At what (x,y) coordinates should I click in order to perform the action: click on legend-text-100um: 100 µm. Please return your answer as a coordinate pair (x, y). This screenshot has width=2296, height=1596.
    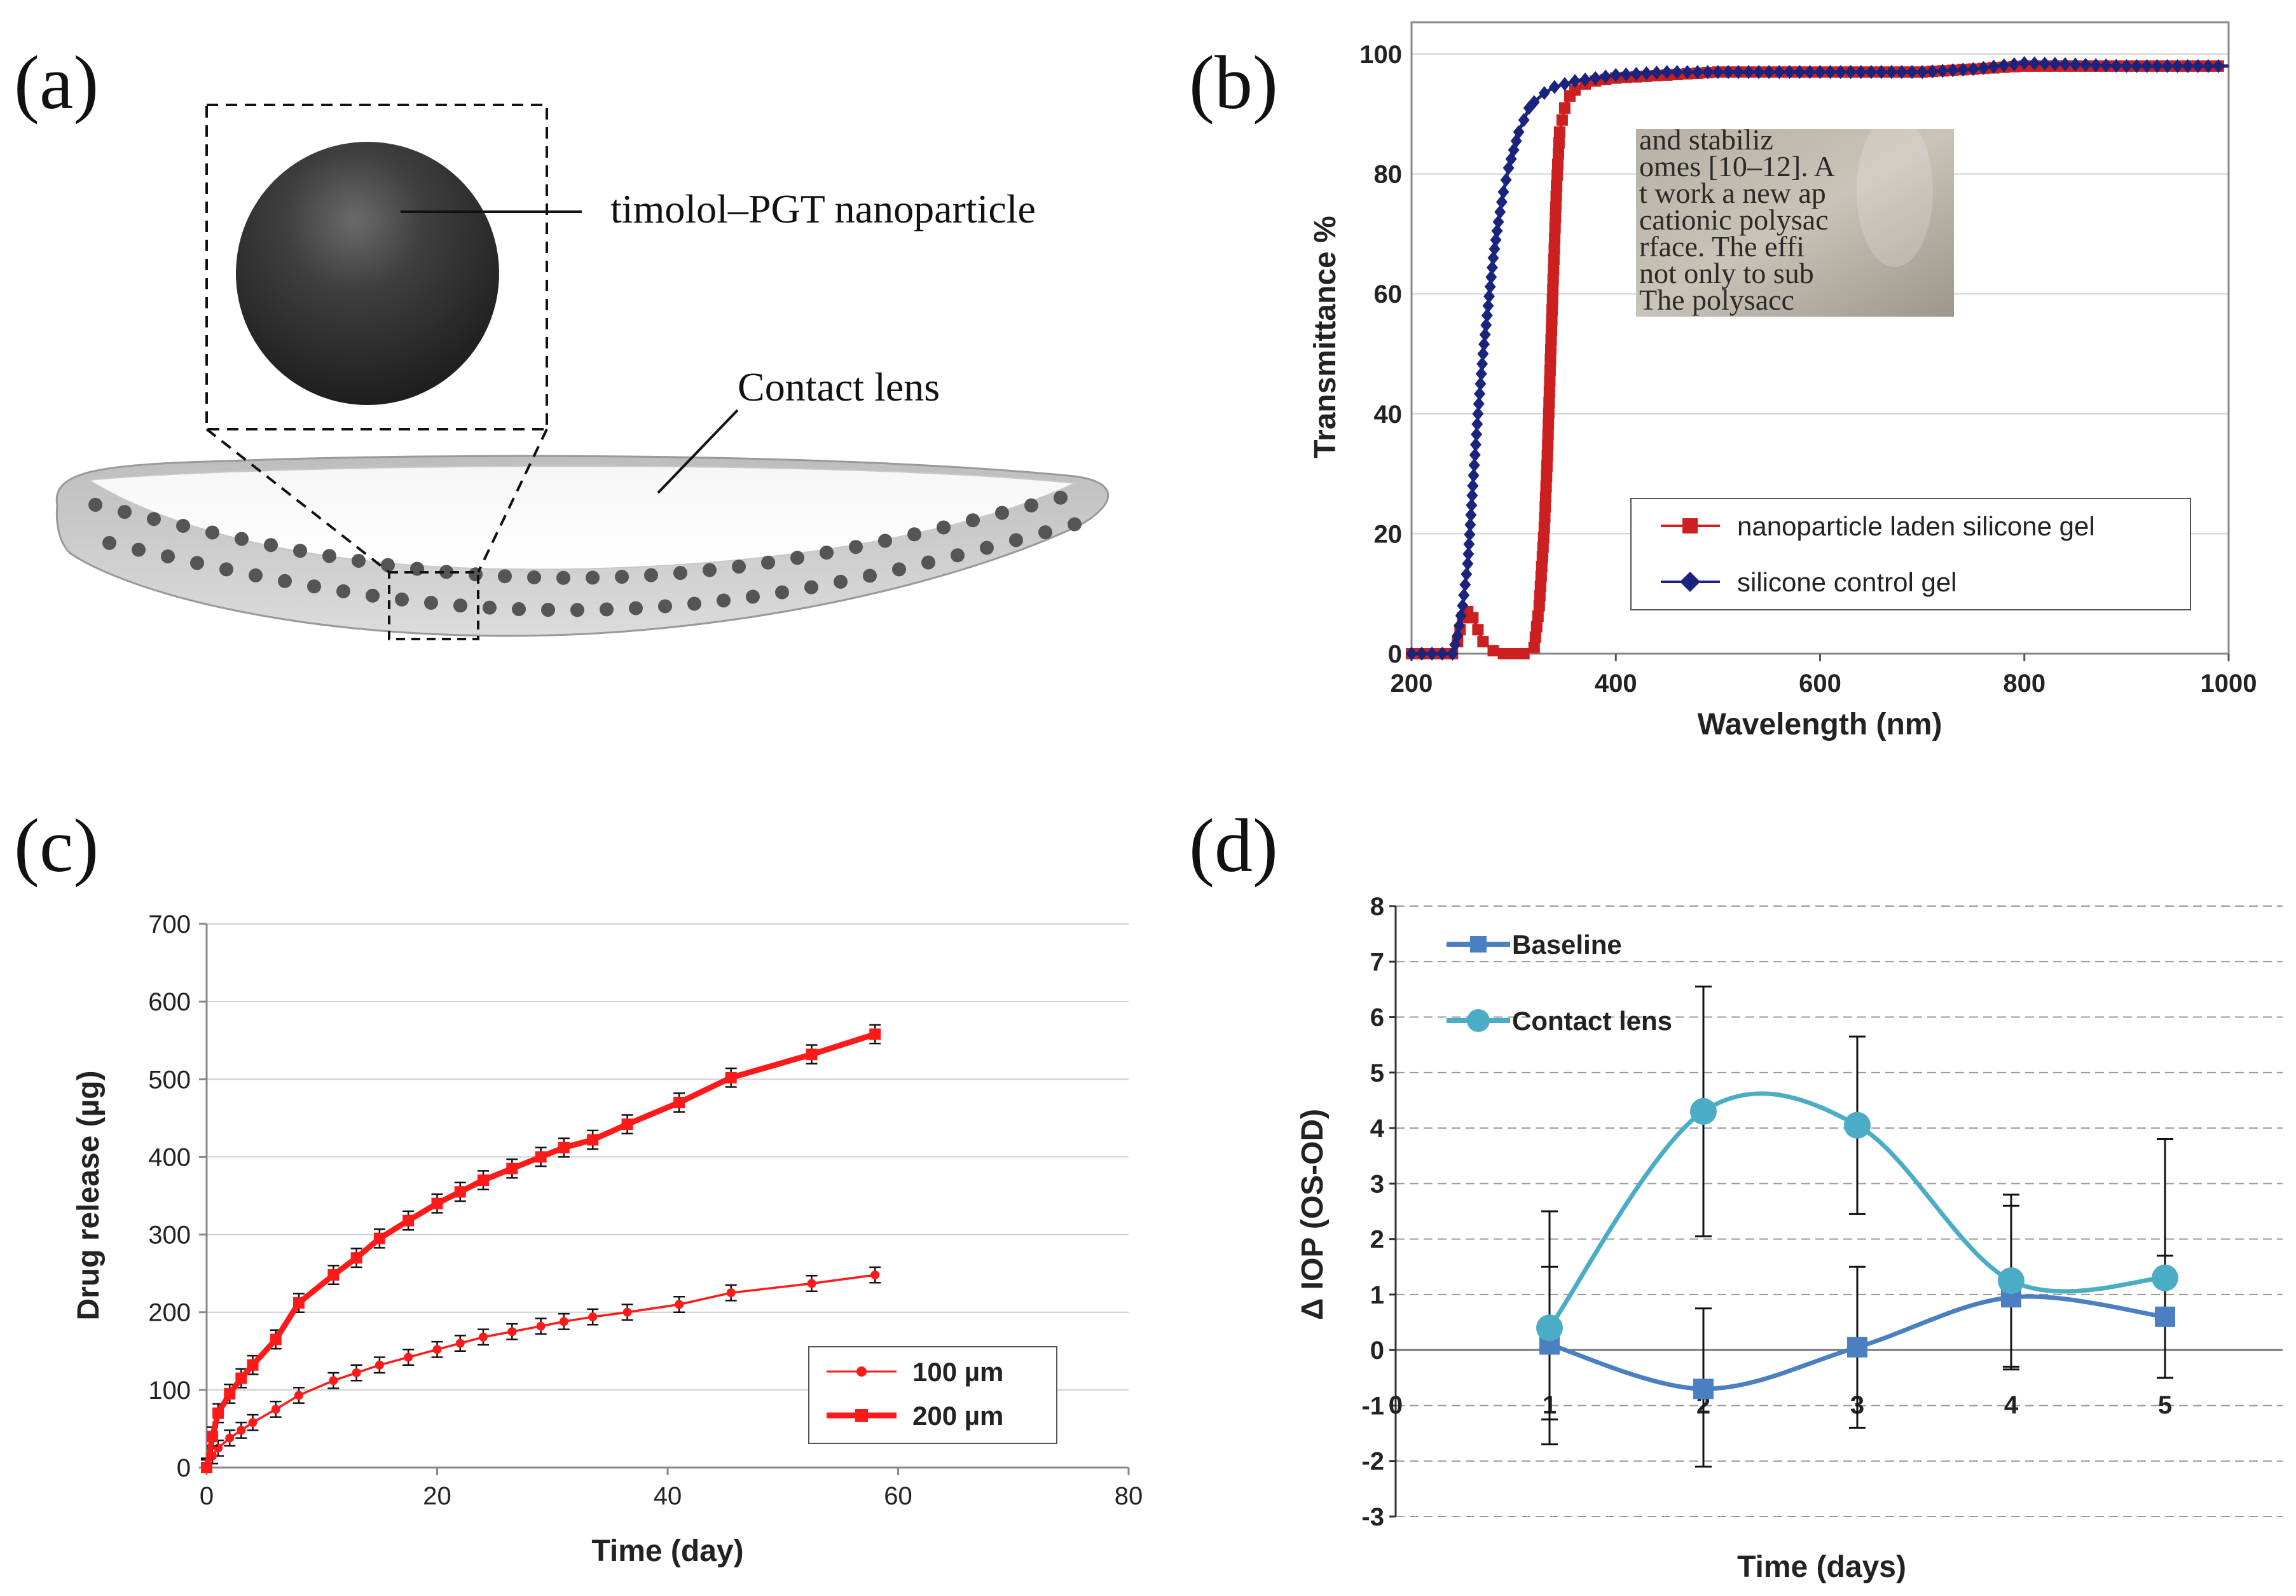
    Looking at the image, I should click on (957, 1372).